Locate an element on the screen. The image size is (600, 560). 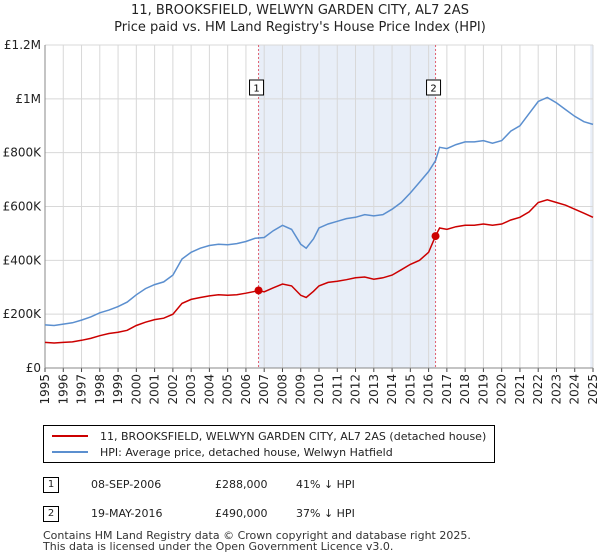
x-tick-label: 2006 is located at coordinates (246, 389).